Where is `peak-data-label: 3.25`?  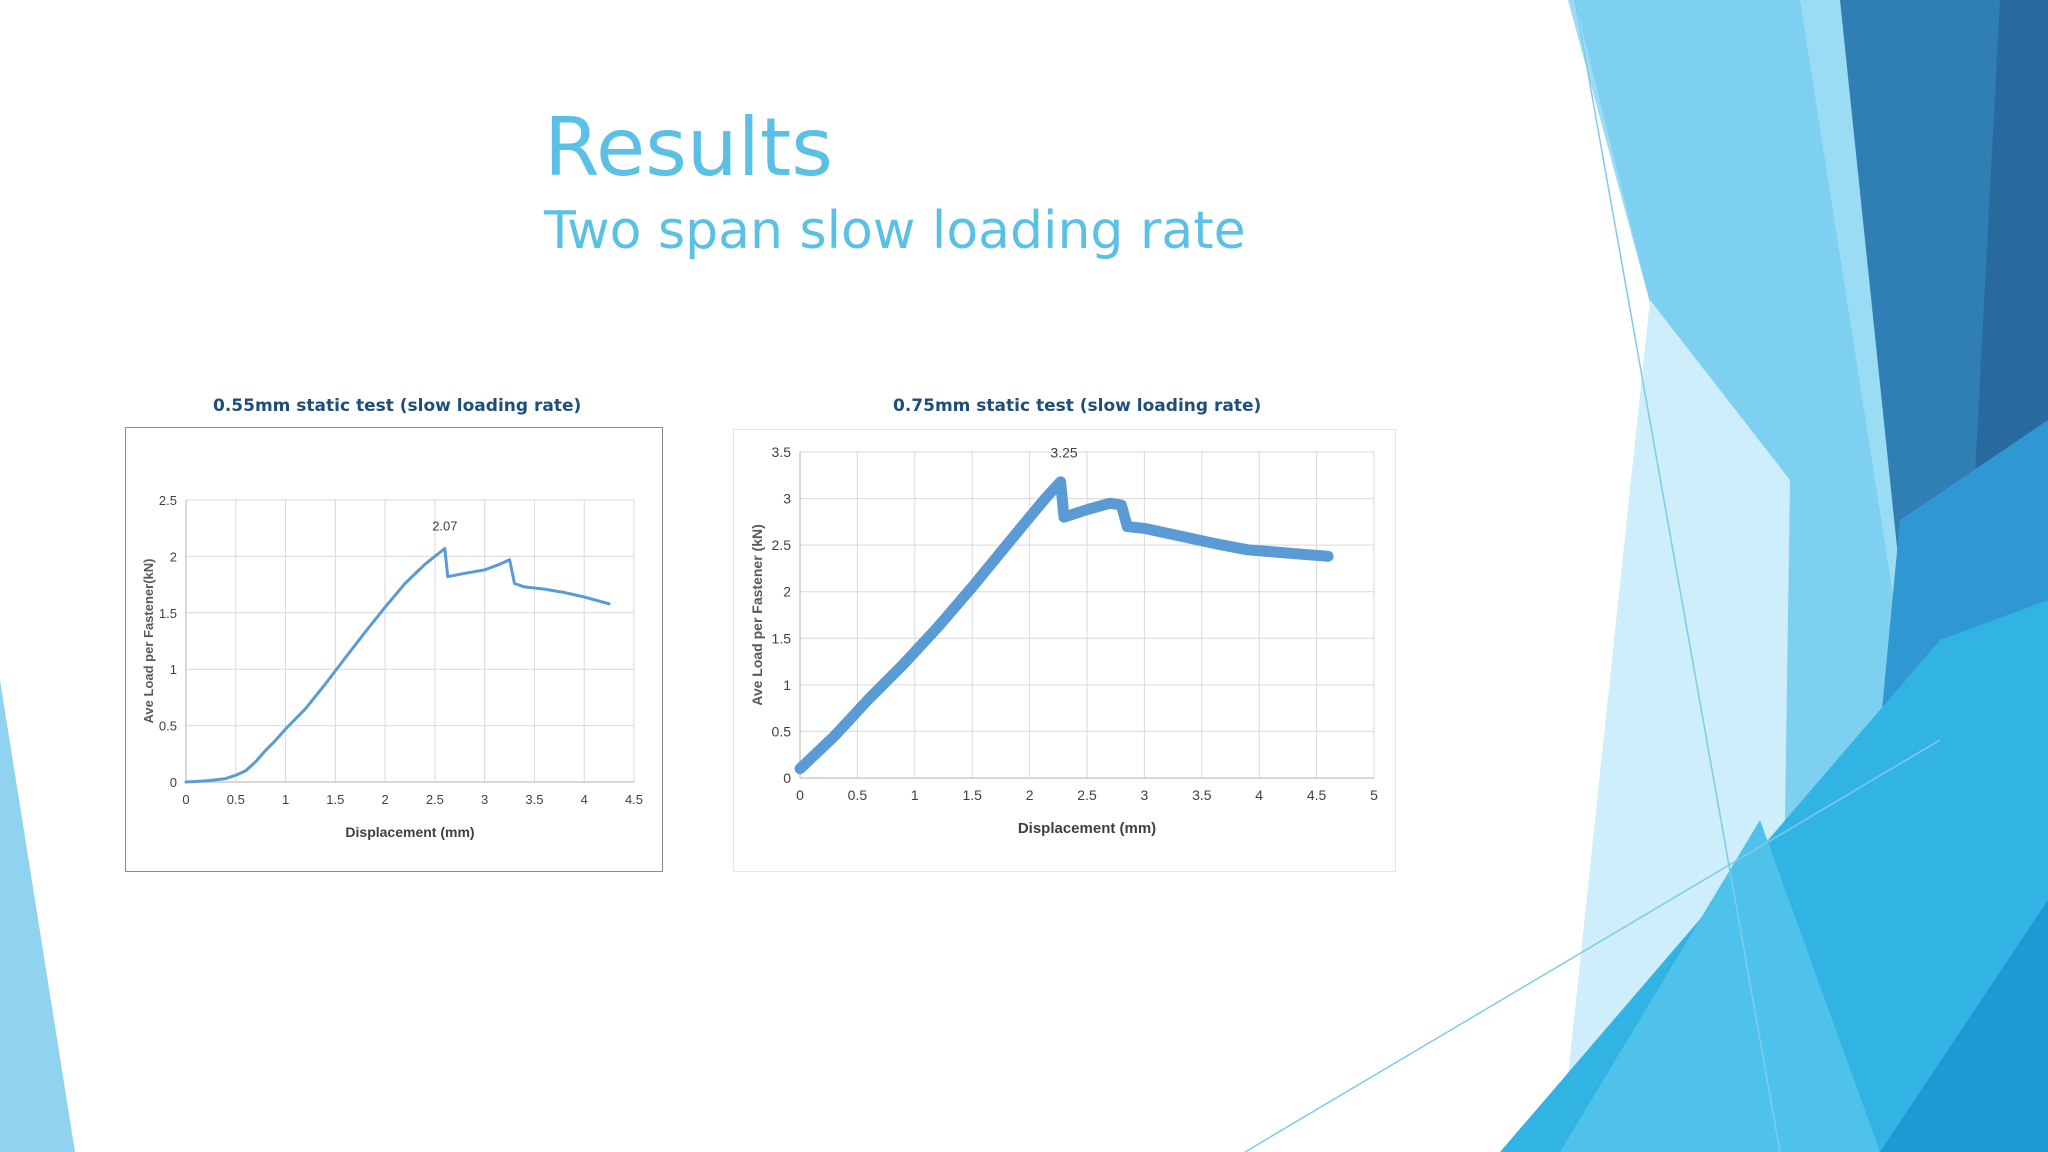 peak-data-label: 3.25 is located at coordinates (1063, 452).